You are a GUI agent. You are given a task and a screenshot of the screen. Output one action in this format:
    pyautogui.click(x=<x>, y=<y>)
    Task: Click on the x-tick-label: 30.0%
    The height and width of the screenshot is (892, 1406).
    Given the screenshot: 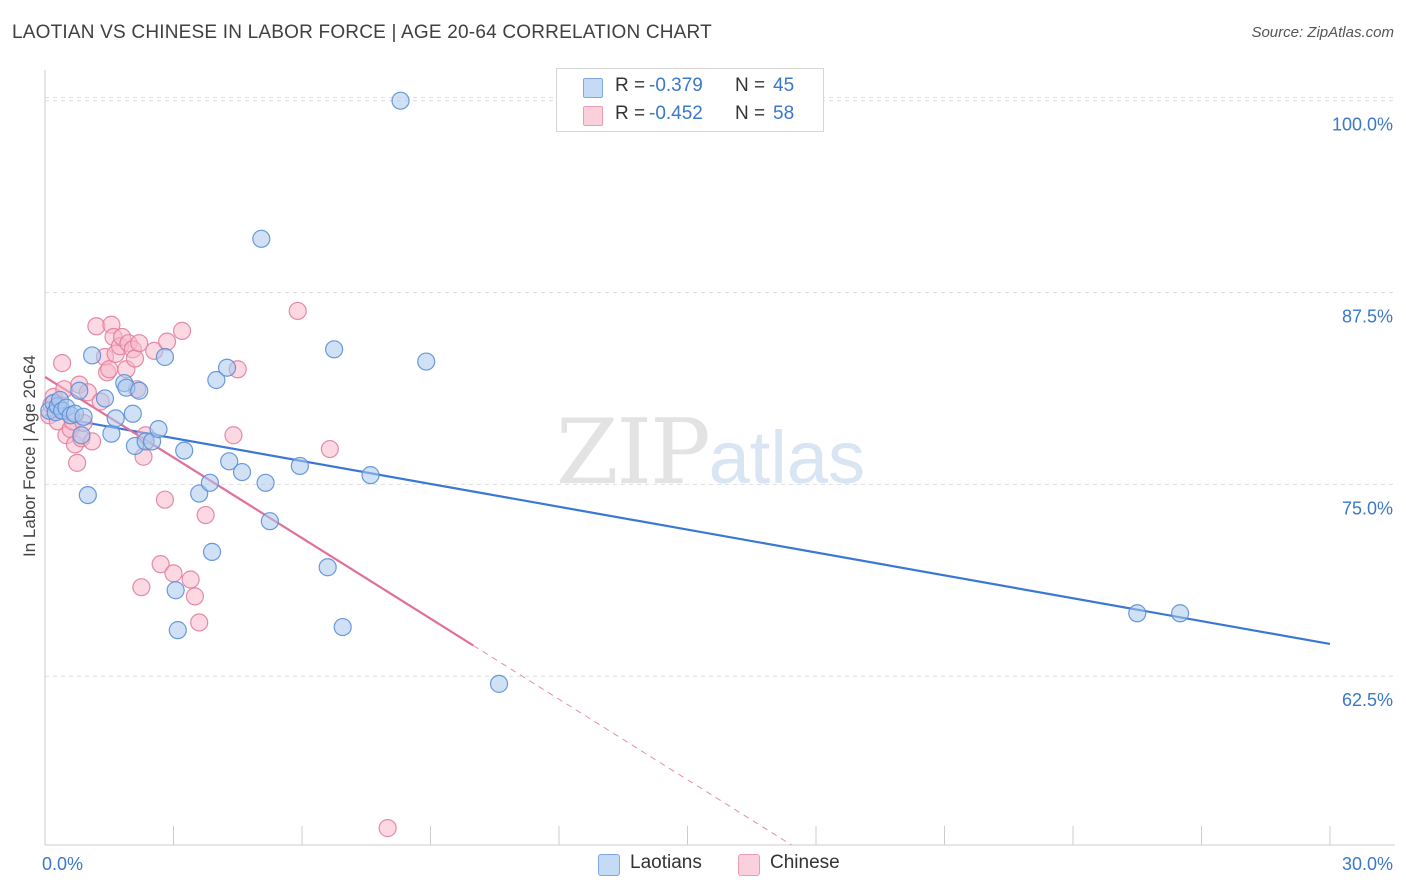 What is the action you would take?
    pyautogui.click(x=1367, y=864)
    